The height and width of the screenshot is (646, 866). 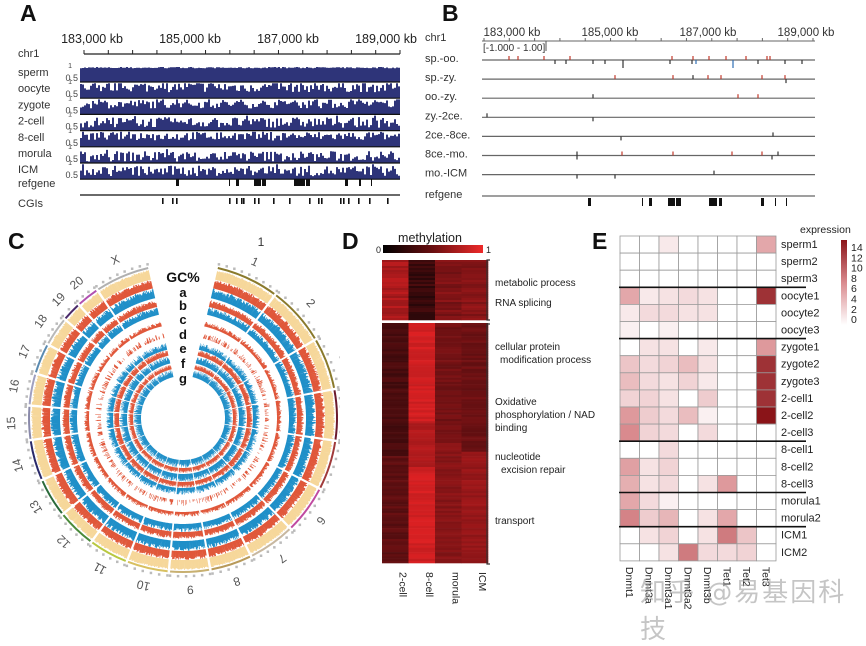 What do you see at coordinates (671, 202) in the screenshot?
I see `refgene-block` at bounding box center [671, 202].